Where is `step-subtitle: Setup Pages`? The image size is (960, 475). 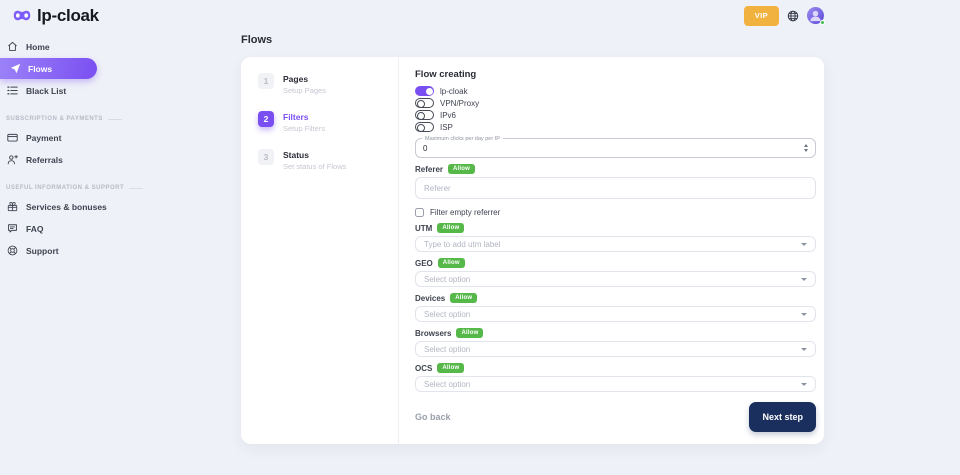 step-subtitle: Setup Pages is located at coordinates (304, 90).